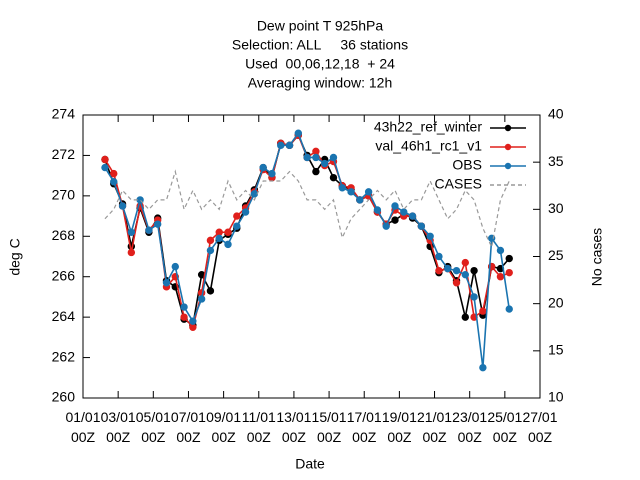 The height and width of the screenshot is (480, 640). What do you see at coordinates (224, 427) in the screenshot?
I see `x-tick-label: 09/01 00Z` at bounding box center [224, 427].